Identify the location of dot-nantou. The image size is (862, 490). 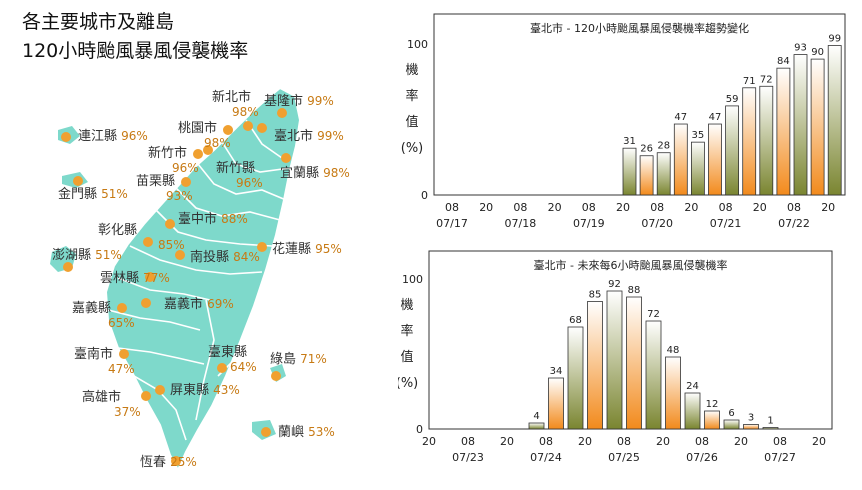
(180, 255).